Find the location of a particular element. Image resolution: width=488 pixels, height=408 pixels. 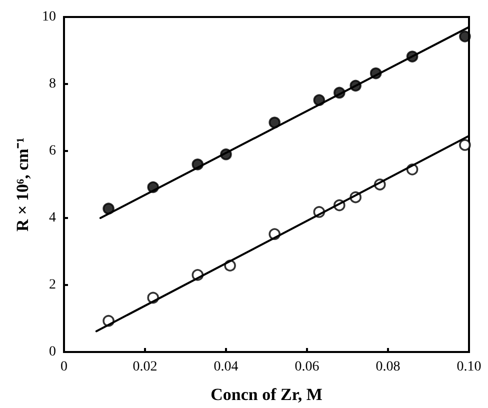

x-axis-title: Concn of Zr, M is located at coordinates (266, 394).